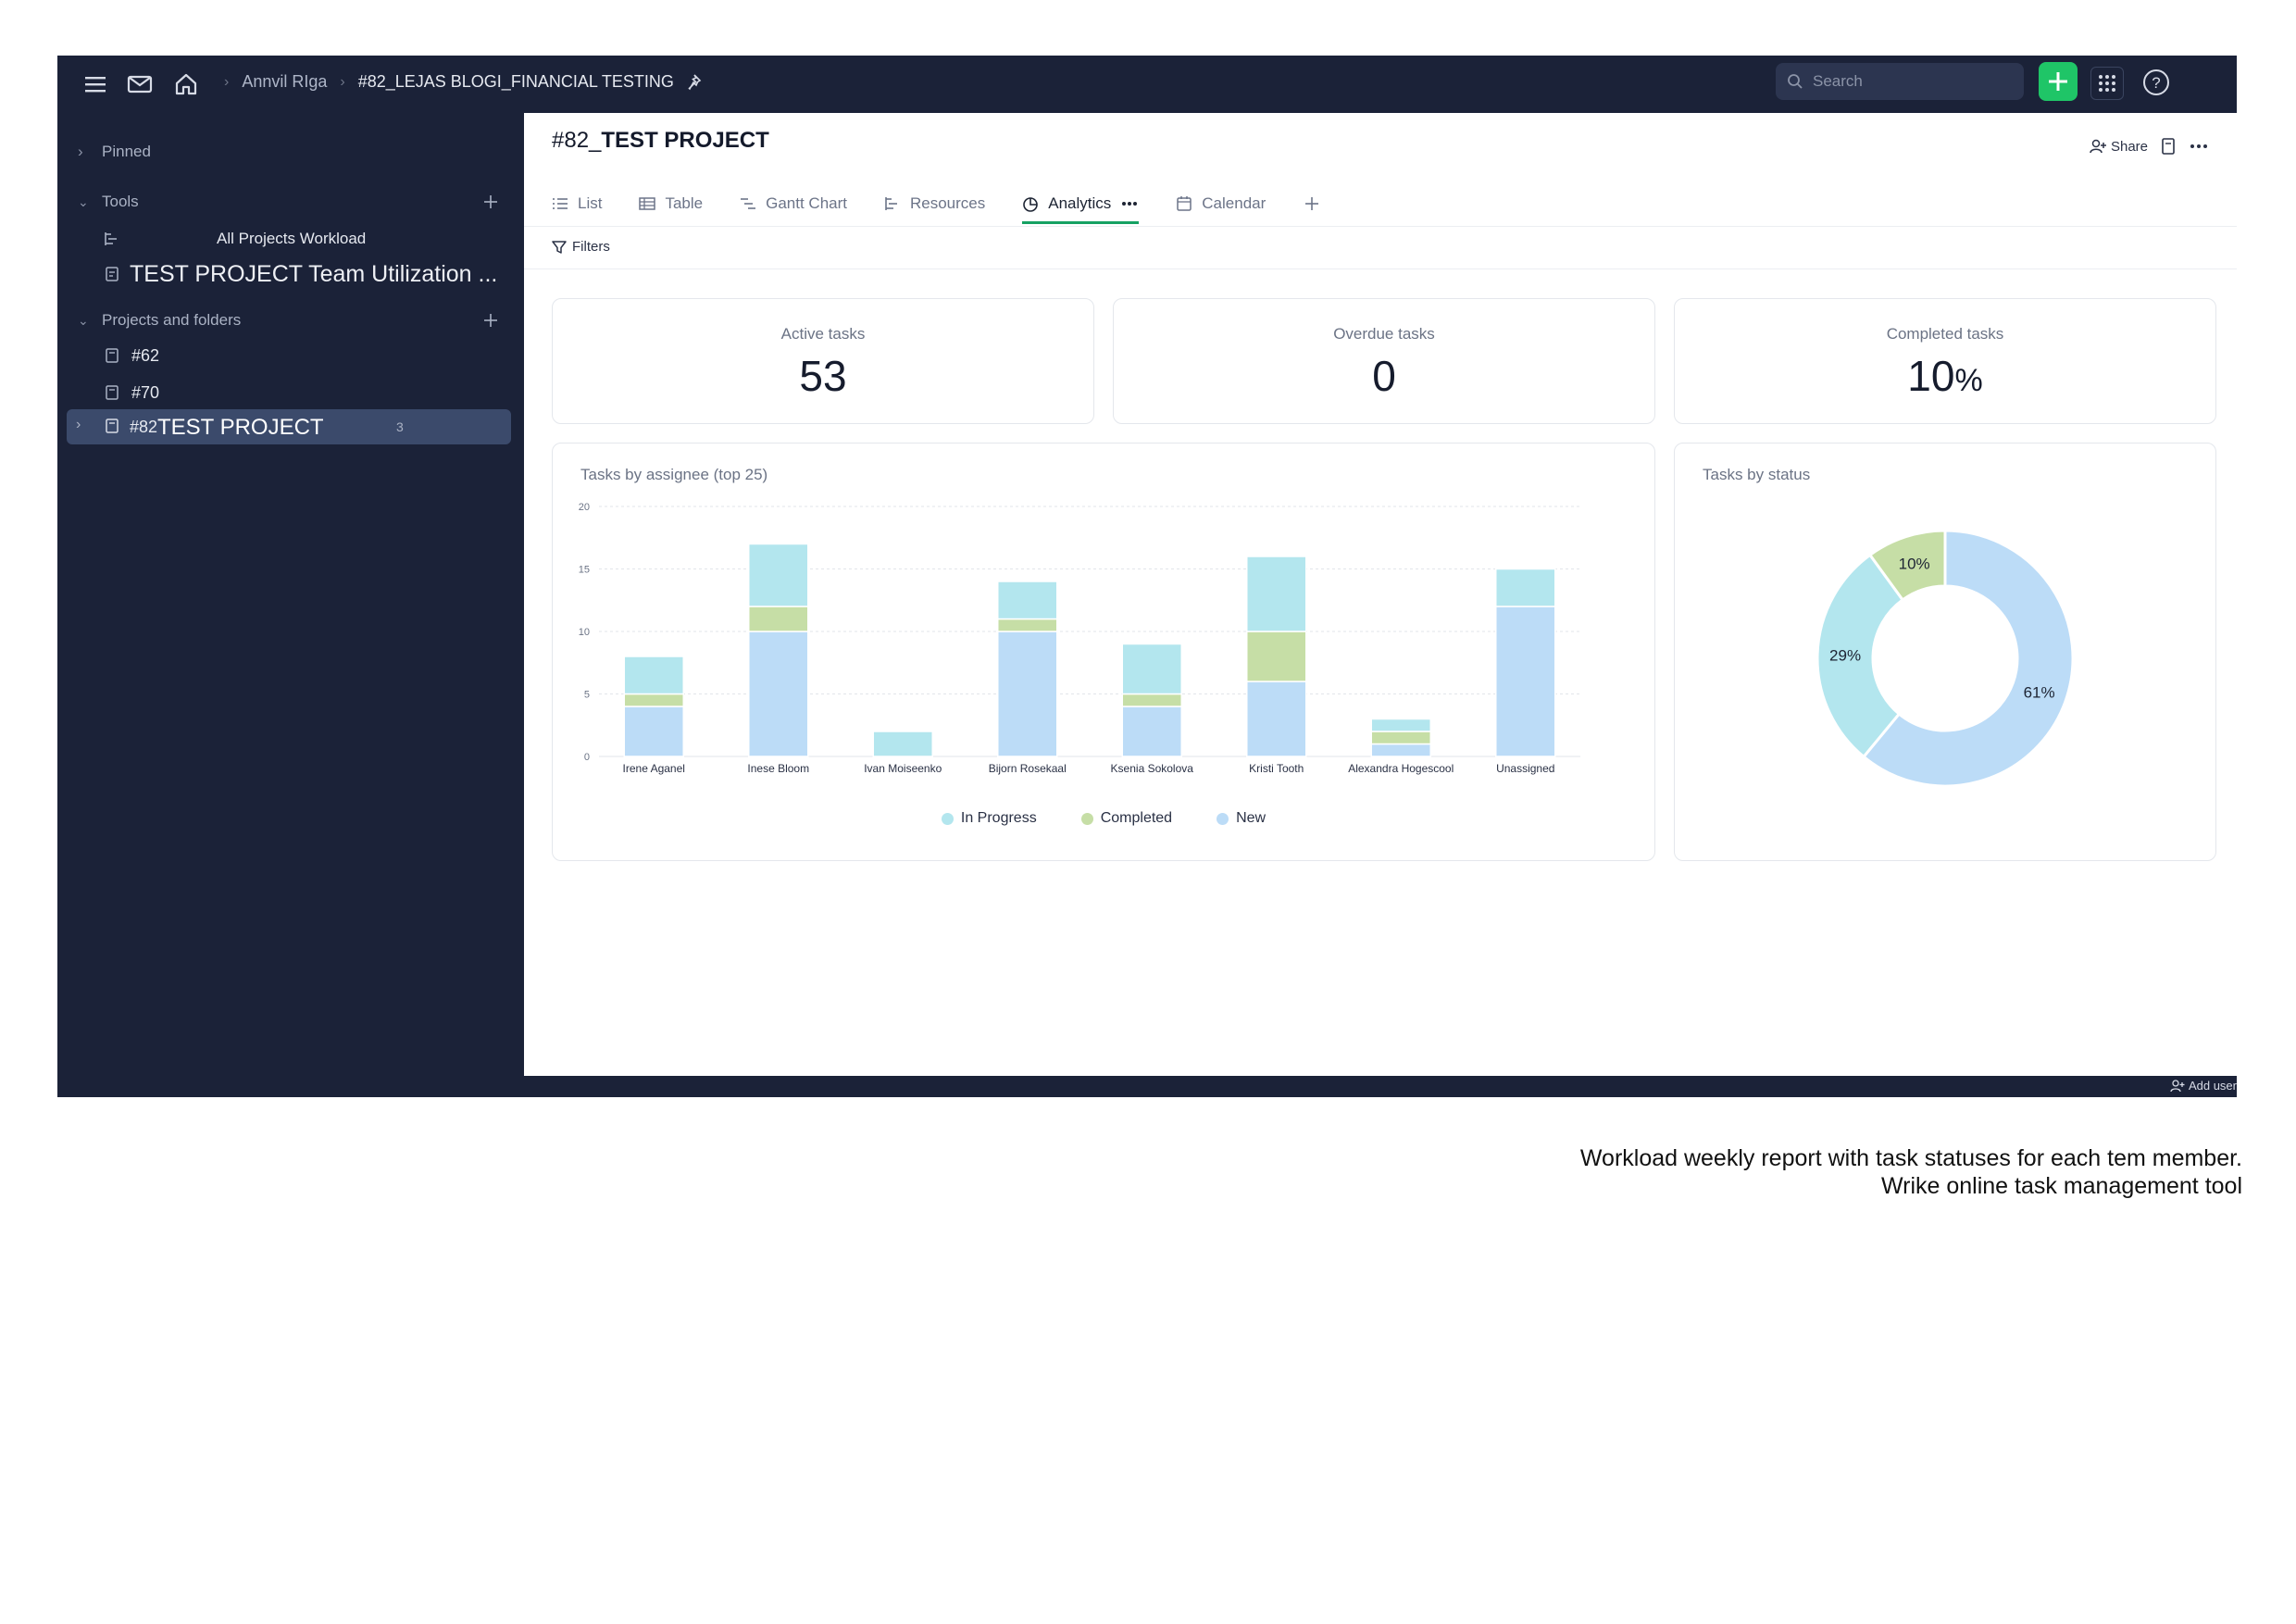  I want to click on sidebar-item-label: #70, so click(145, 392).